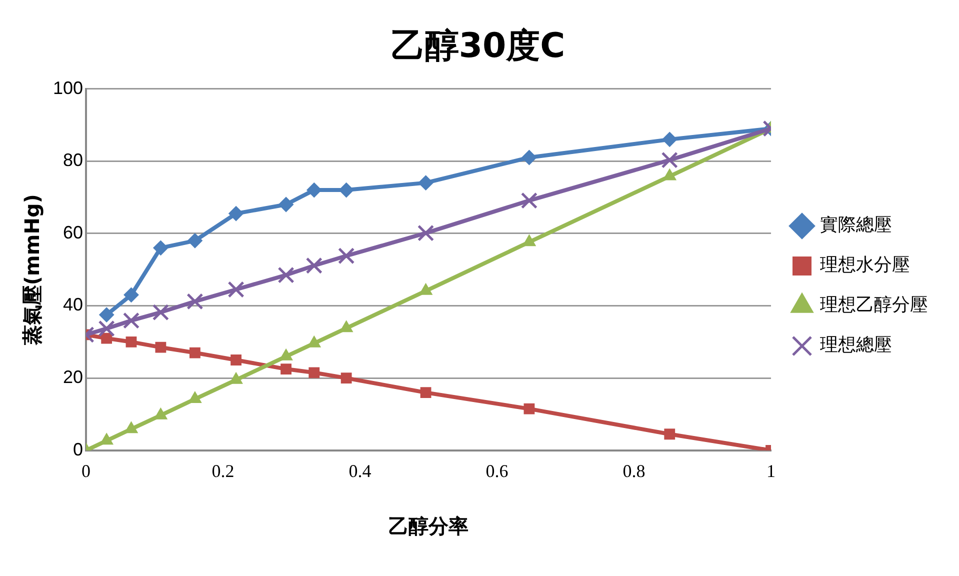 The width and height of the screenshot is (959, 576). Describe the element at coordinates (360, 470) in the screenshot. I see `x-tick-label: 0.4` at that location.